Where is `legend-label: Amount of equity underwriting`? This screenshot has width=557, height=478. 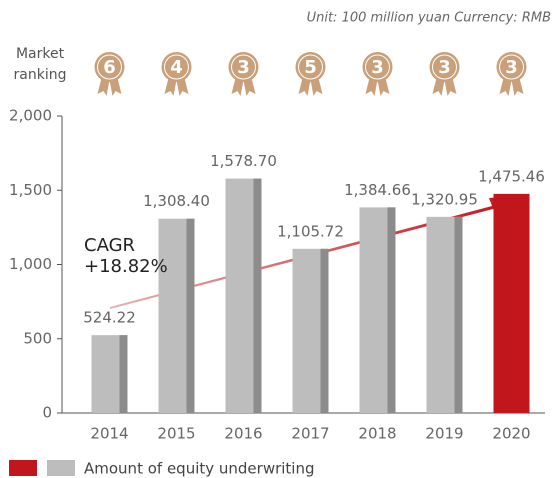 legend-label: Amount of equity underwriting is located at coordinates (199, 469).